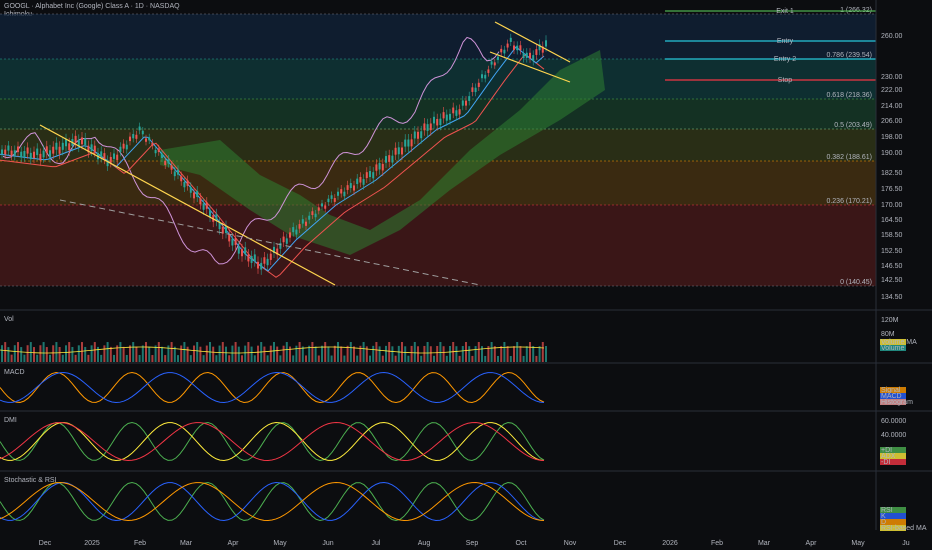  I want to click on fib-label: 0.382 (188.61), so click(849, 157).